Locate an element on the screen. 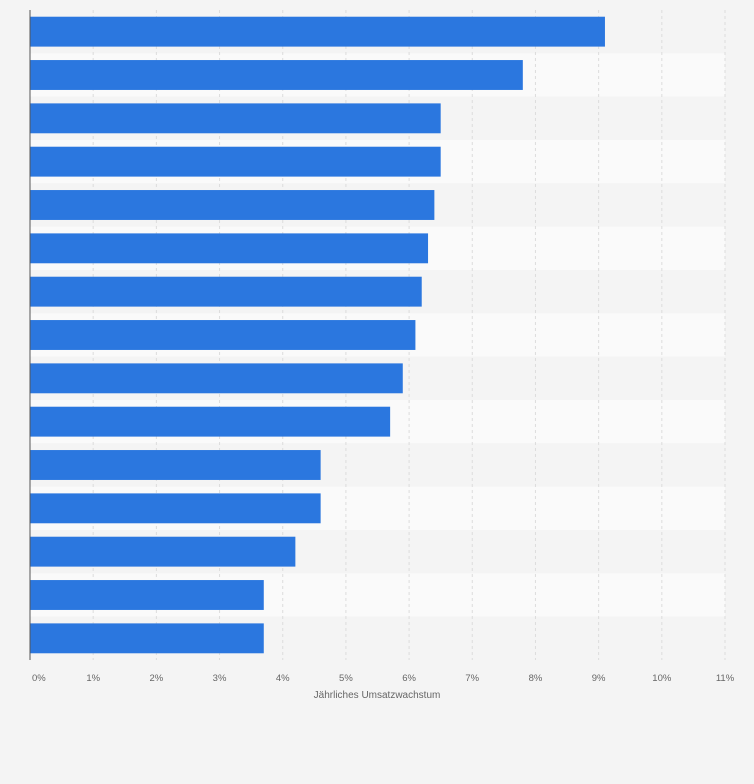 Image resolution: width=754 pixels, height=784 pixels. x-tick-label: 5% is located at coordinates (346, 678).